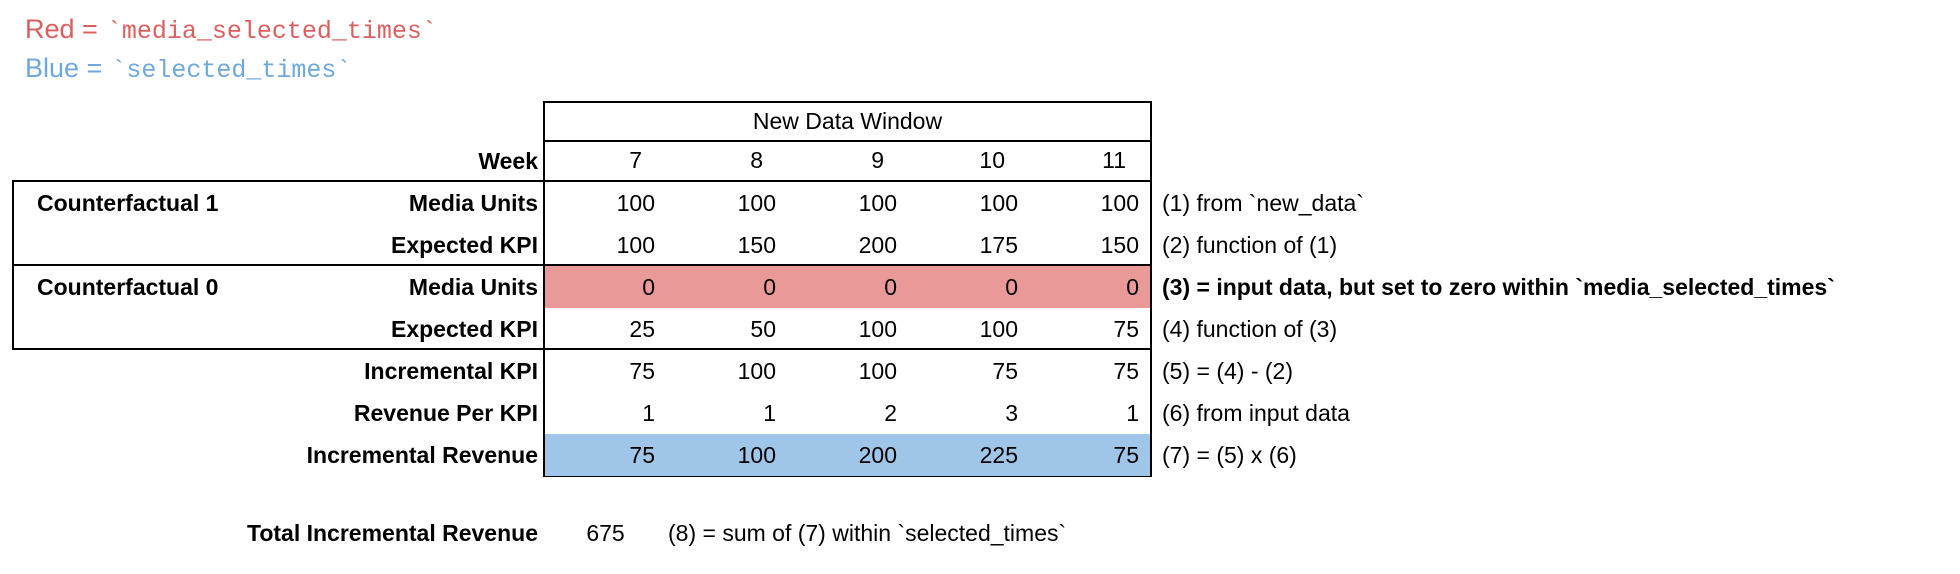 The width and height of the screenshot is (1960, 574). I want to click on table-cell: 225, so click(998, 455).